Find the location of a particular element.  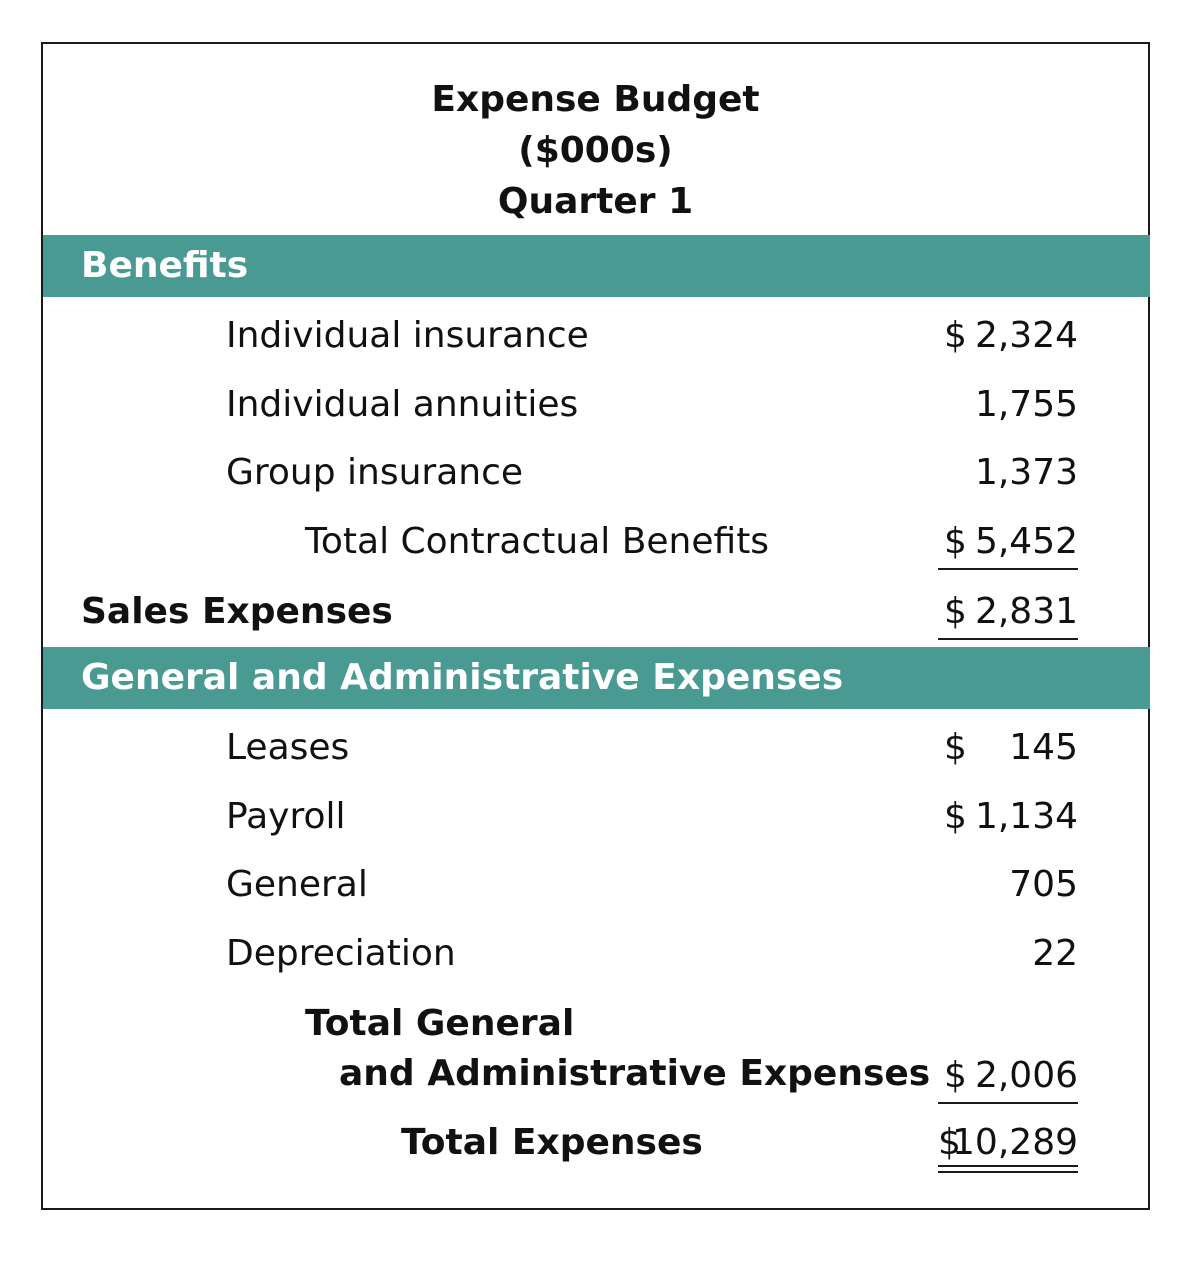

row-amount: 705 is located at coordinates (1008, 885).